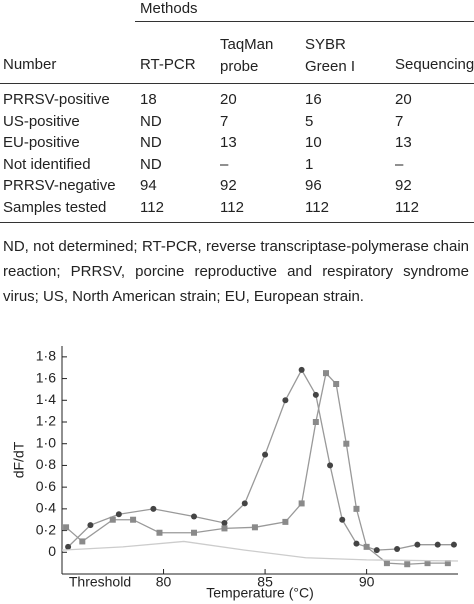 The height and width of the screenshot is (604, 474). What do you see at coordinates (313, 99) in the screenshot?
I see `table-cell: 16` at bounding box center [313, 99].